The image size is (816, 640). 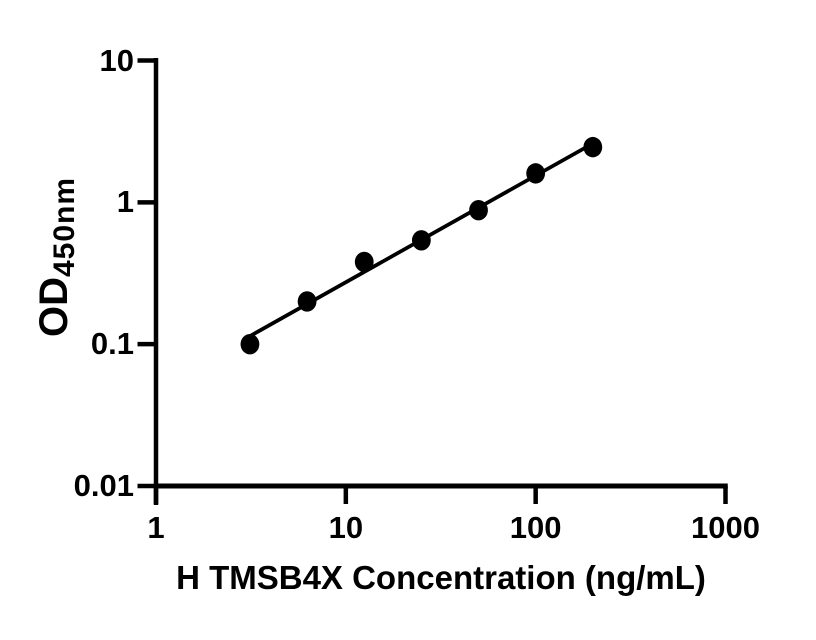 I want to click on y-tick-label: 0.01, so click(x=103, y=485).